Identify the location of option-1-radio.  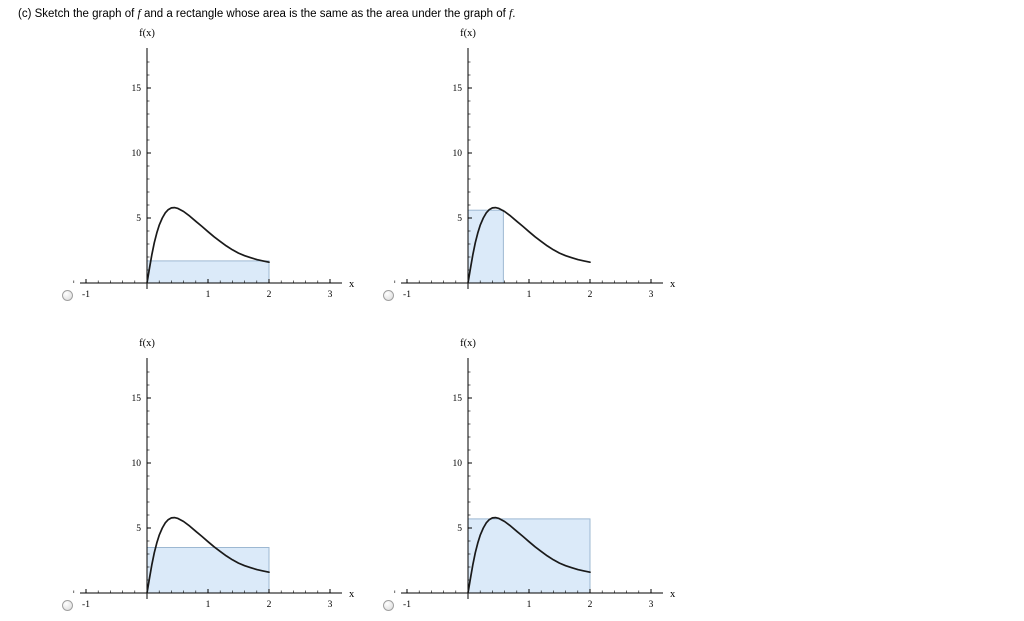
(67, 295).